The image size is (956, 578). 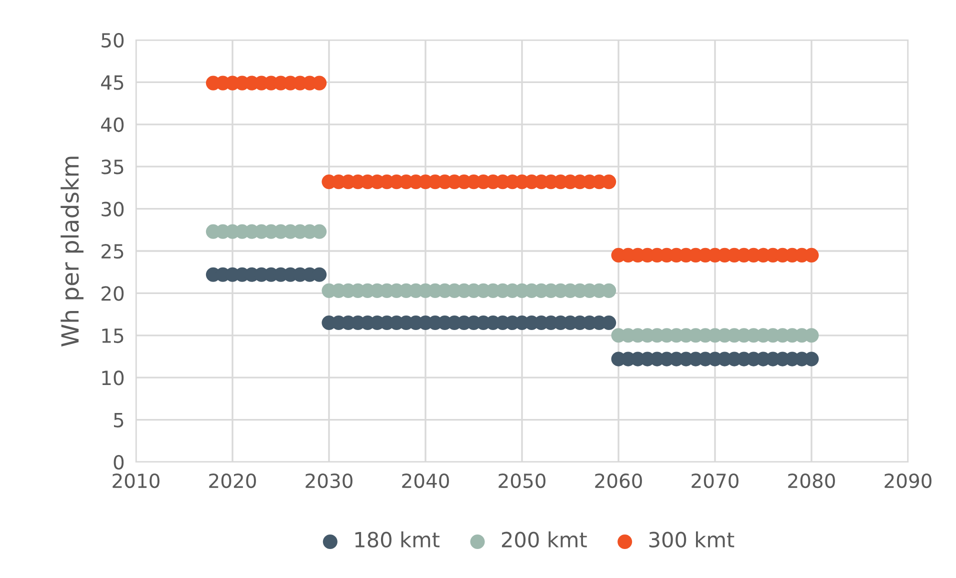 I want to click on x-tick-label: 2030, so click(x=329, y=480).